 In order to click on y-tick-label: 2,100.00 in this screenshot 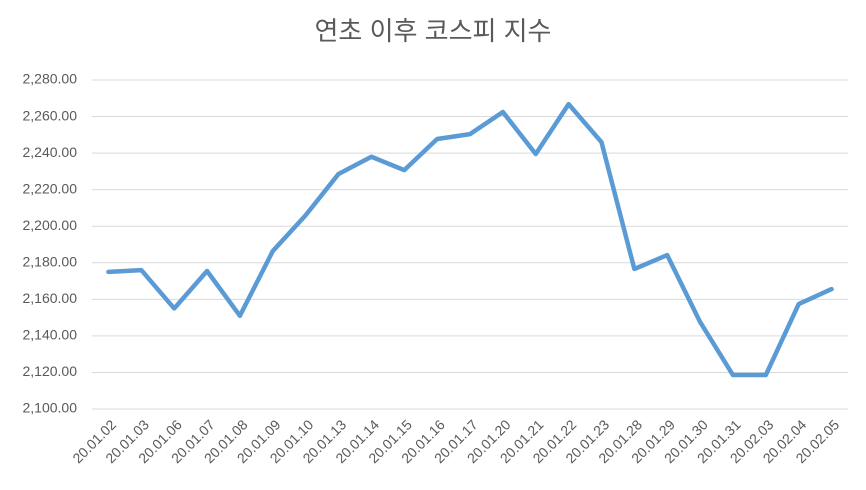, I will do `click(50, 408)`.